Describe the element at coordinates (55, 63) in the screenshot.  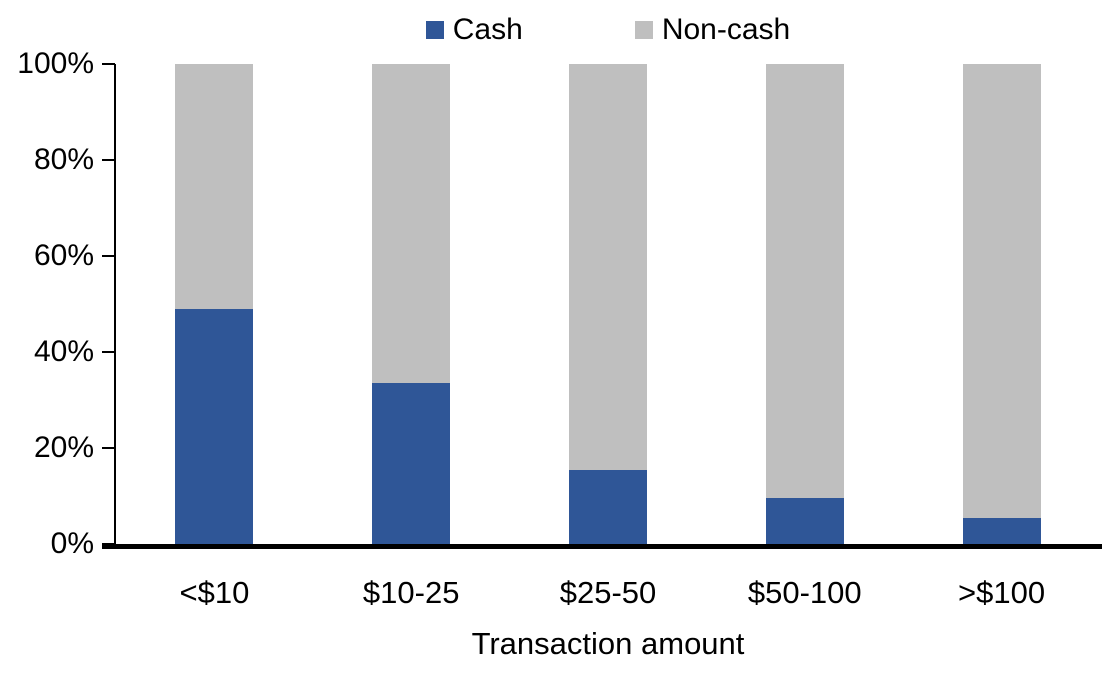
I see `y-tick-label-100: 100%` at that location.